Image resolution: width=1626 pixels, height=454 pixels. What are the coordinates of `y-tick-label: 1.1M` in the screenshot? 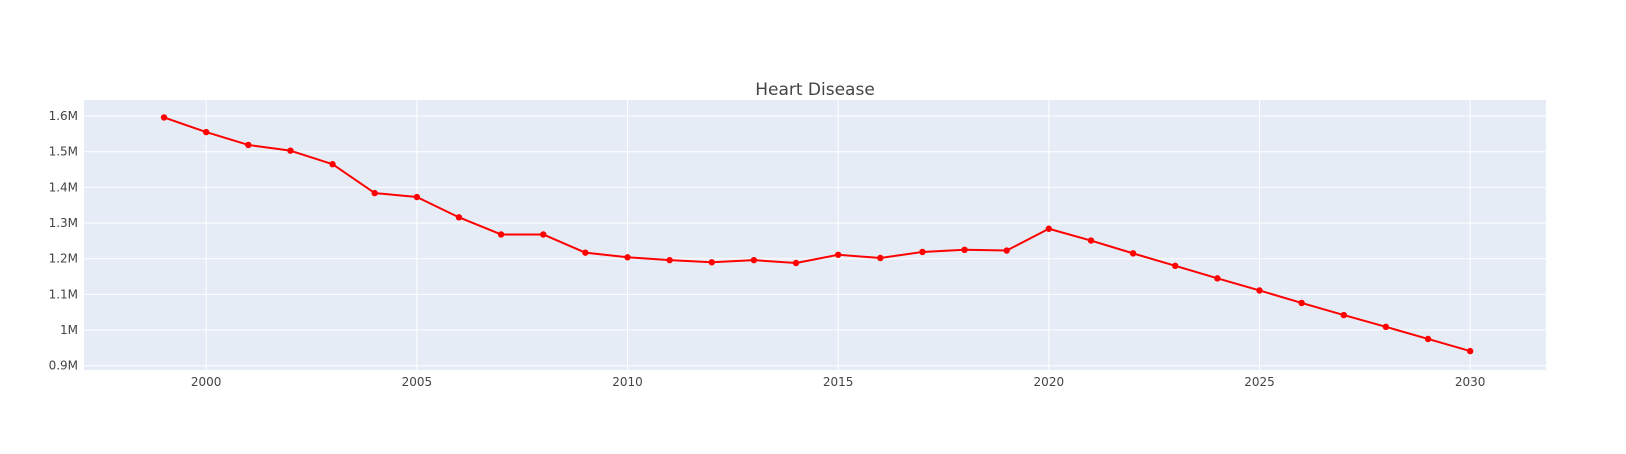 It's located at (63, 294).